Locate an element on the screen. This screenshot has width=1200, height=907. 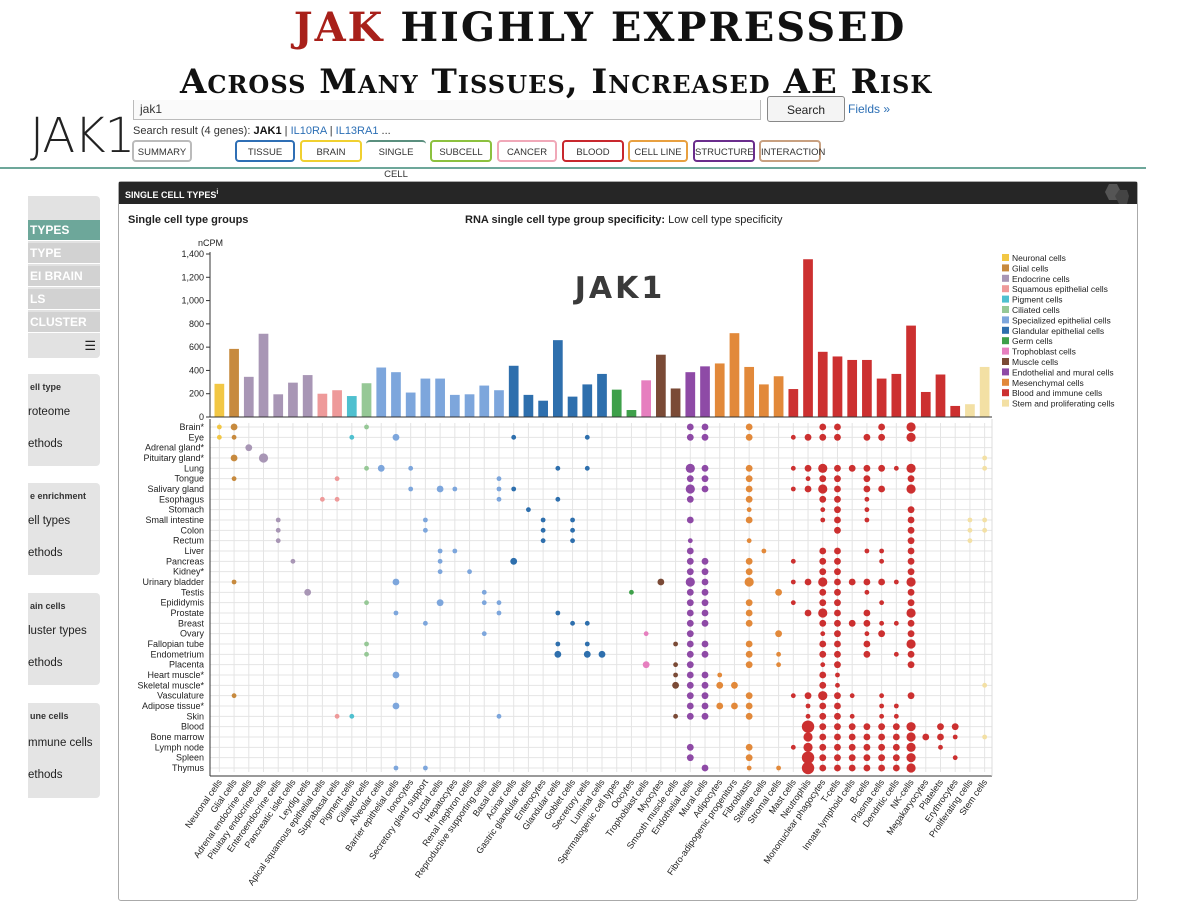
bar-dendritic-cells is located at coordinates (896, 395).